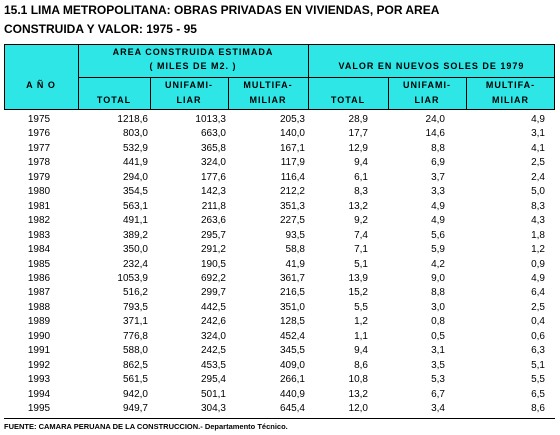 The image size is (560, 435). What do you see at coordinates (39, 380) in the screenshot?
I see `year: 1993` at bounding box center [39, 380].